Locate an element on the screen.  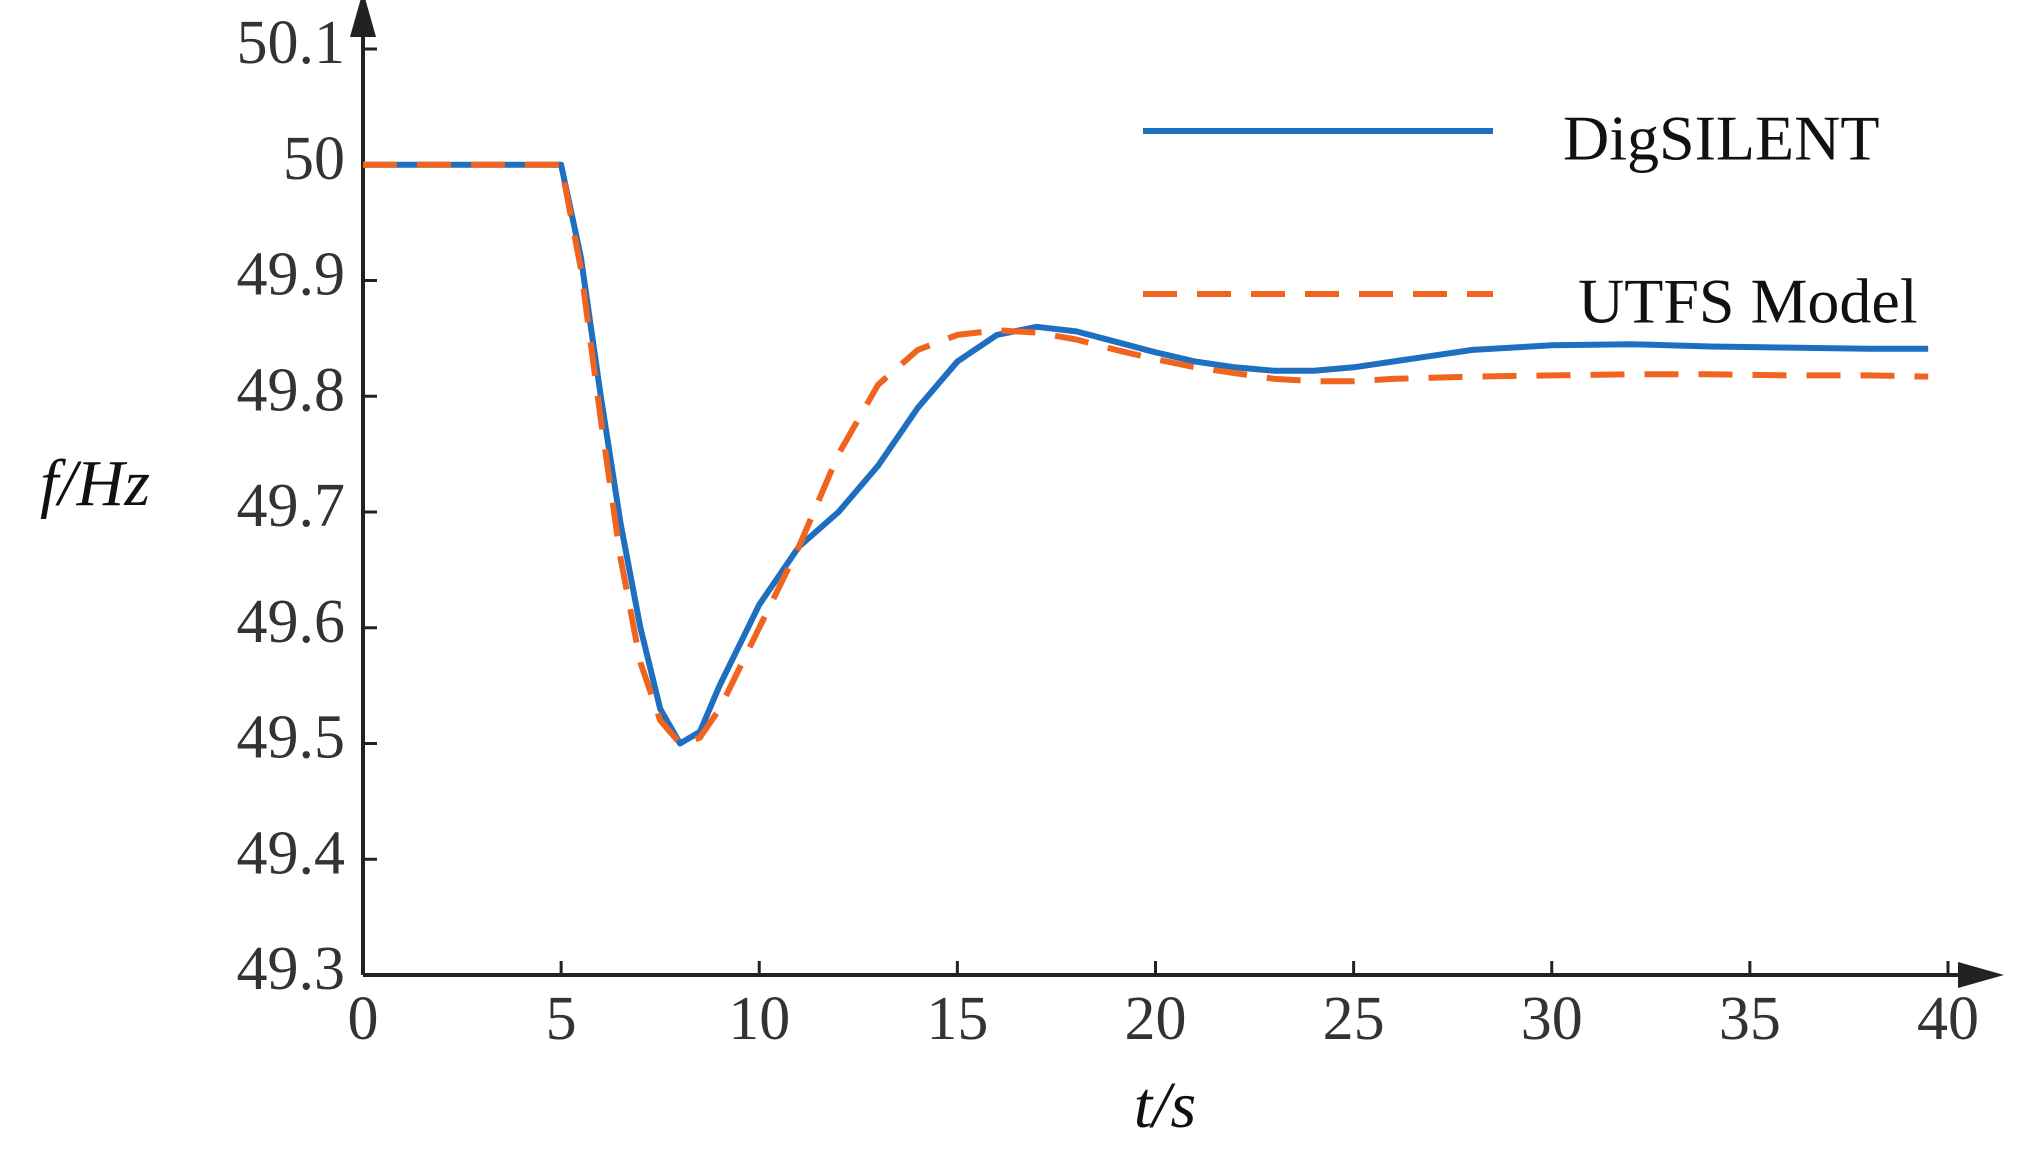
y-tick-label: 49.7 is located at coordinates (291, 506).